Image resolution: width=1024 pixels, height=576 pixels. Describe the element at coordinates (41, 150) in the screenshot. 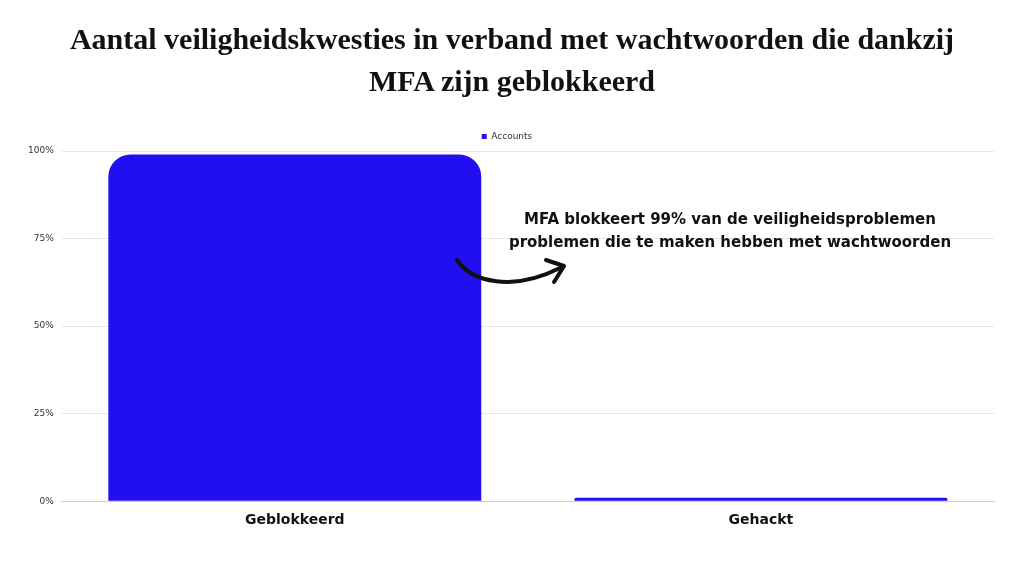

I see `y-tick-label: 100%` at that location.